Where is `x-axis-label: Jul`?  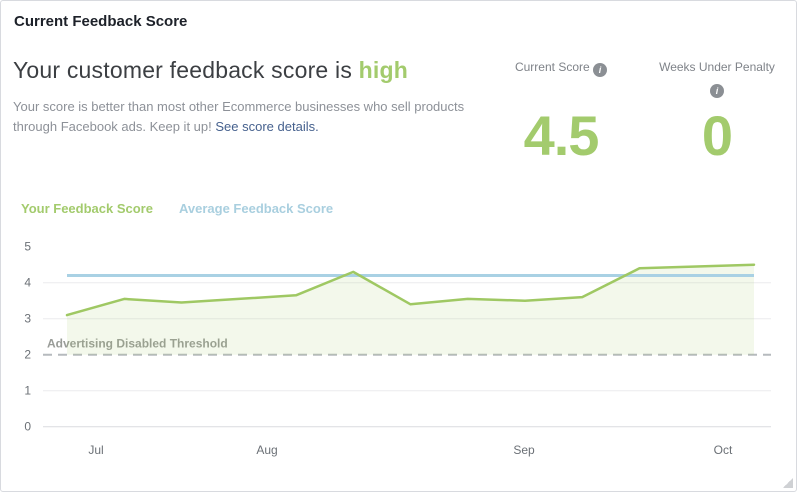
x-axis-label: Jul is located at coordinates (95, 450).